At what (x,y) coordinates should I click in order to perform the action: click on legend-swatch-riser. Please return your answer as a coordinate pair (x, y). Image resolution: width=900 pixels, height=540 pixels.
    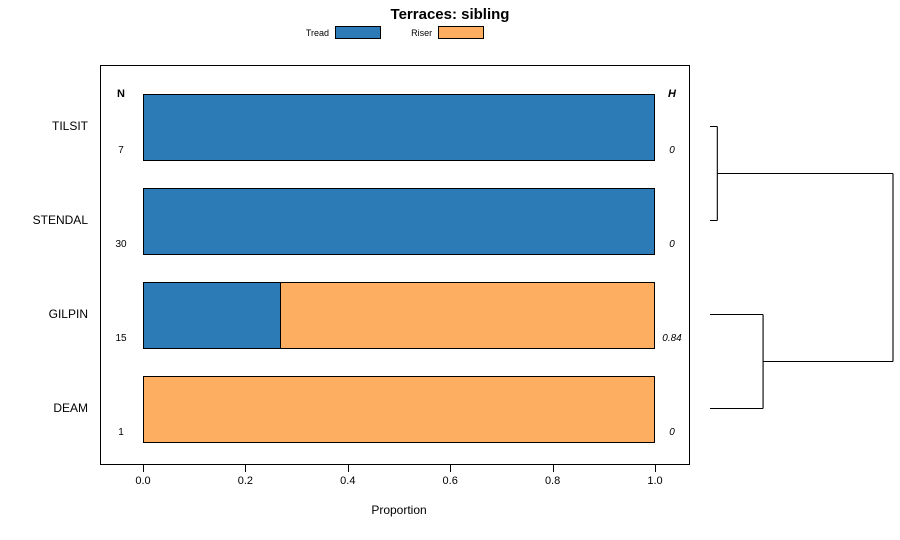
    Looking at the image, I should click on (461, 32).